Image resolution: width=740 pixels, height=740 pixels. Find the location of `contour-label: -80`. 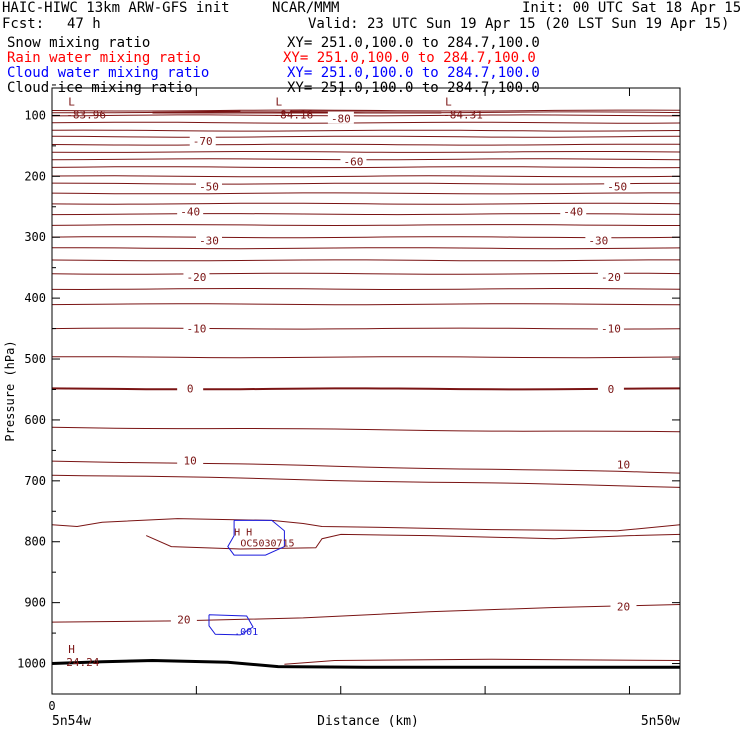

contour-label: -80 is located at coordinates (341, 118).